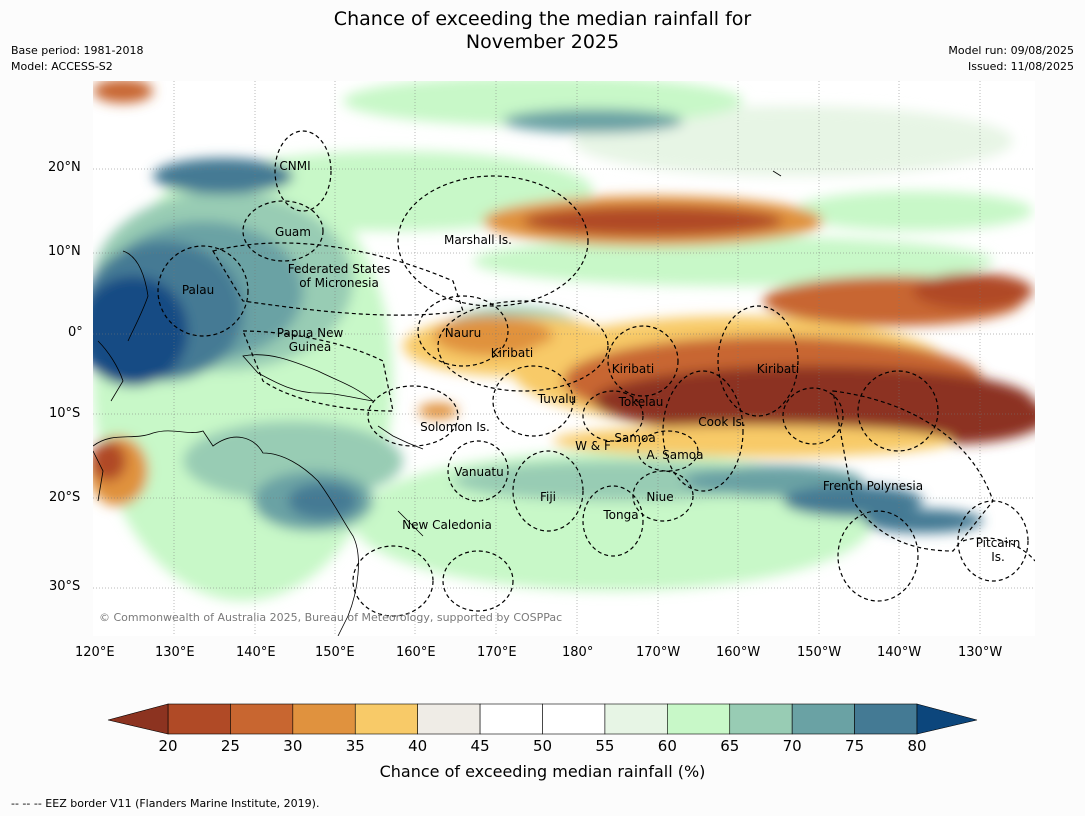 The height and width of the screenshot is (816, 1085). Describe the element at coordinates (355, 746) in the screenshot. I see `colorbar-tick: 35` at that location.